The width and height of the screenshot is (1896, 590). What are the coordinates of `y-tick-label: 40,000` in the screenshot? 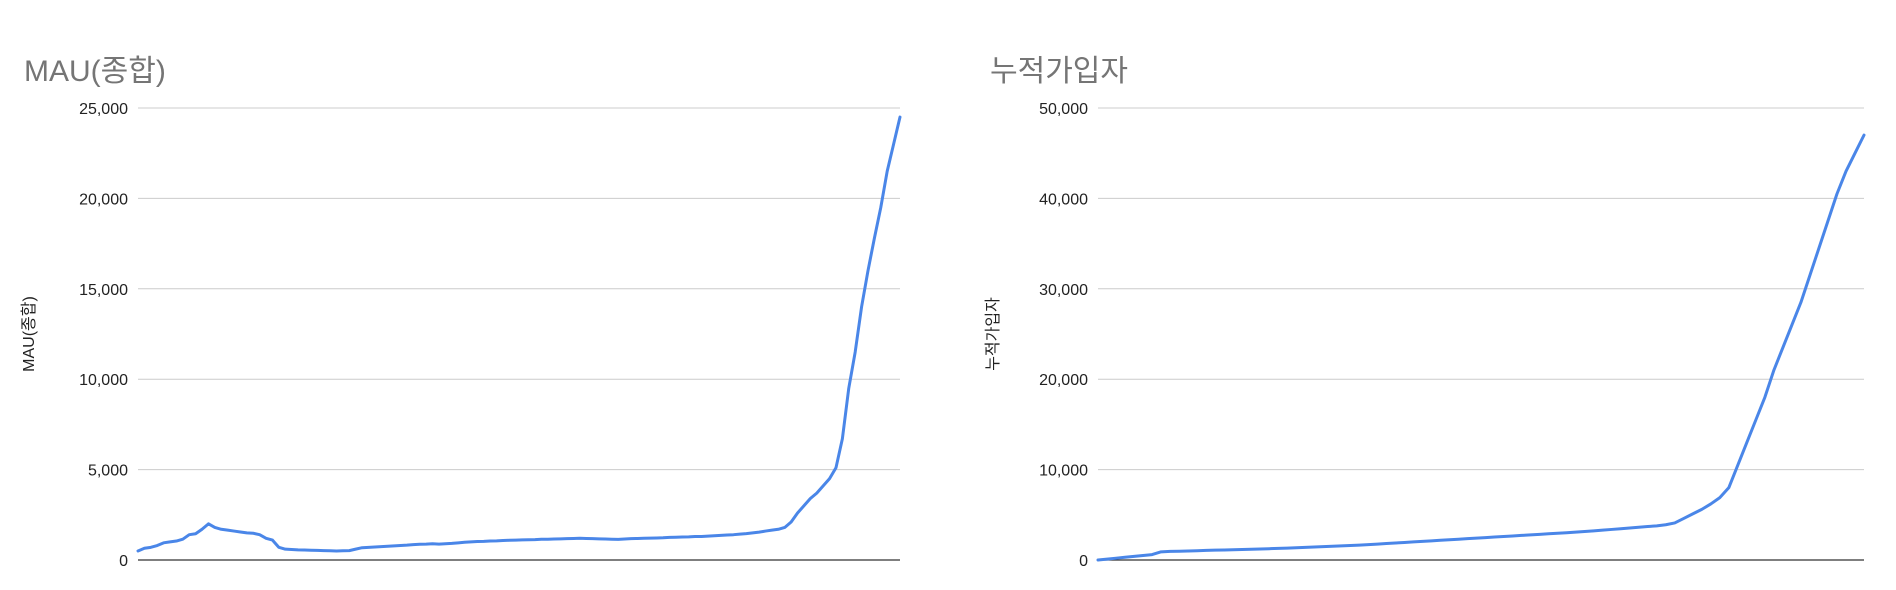 It's located at (1063, 199).